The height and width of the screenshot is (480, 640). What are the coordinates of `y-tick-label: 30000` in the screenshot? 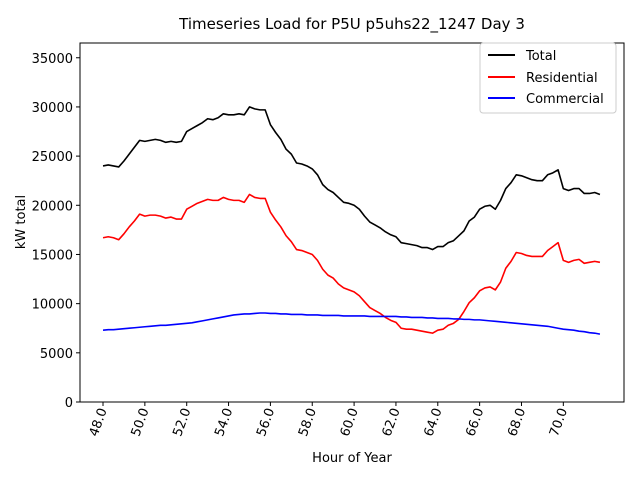 It's located at (52, 108).